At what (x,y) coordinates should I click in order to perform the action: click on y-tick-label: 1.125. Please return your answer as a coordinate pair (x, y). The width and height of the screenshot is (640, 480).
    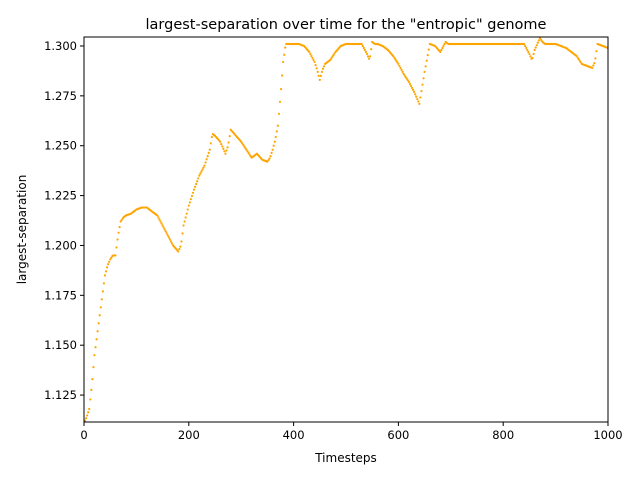
    Looking at the image, I should click on (60, 395).